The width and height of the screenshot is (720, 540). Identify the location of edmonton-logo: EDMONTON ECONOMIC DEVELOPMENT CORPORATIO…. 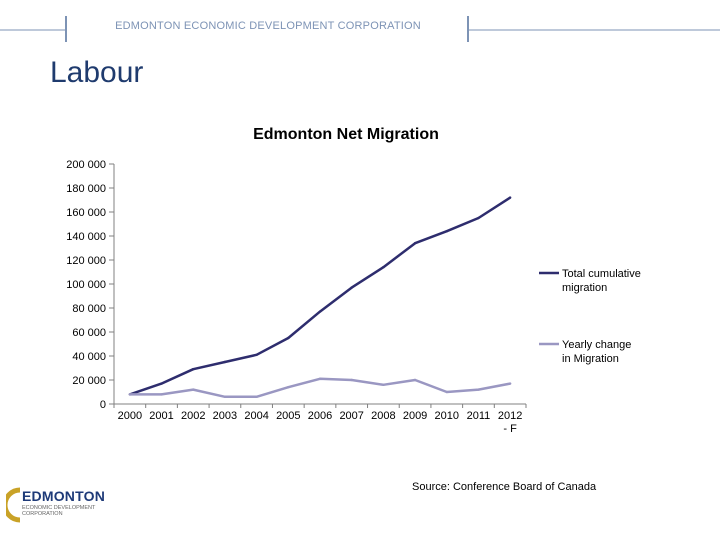
(66, 506).